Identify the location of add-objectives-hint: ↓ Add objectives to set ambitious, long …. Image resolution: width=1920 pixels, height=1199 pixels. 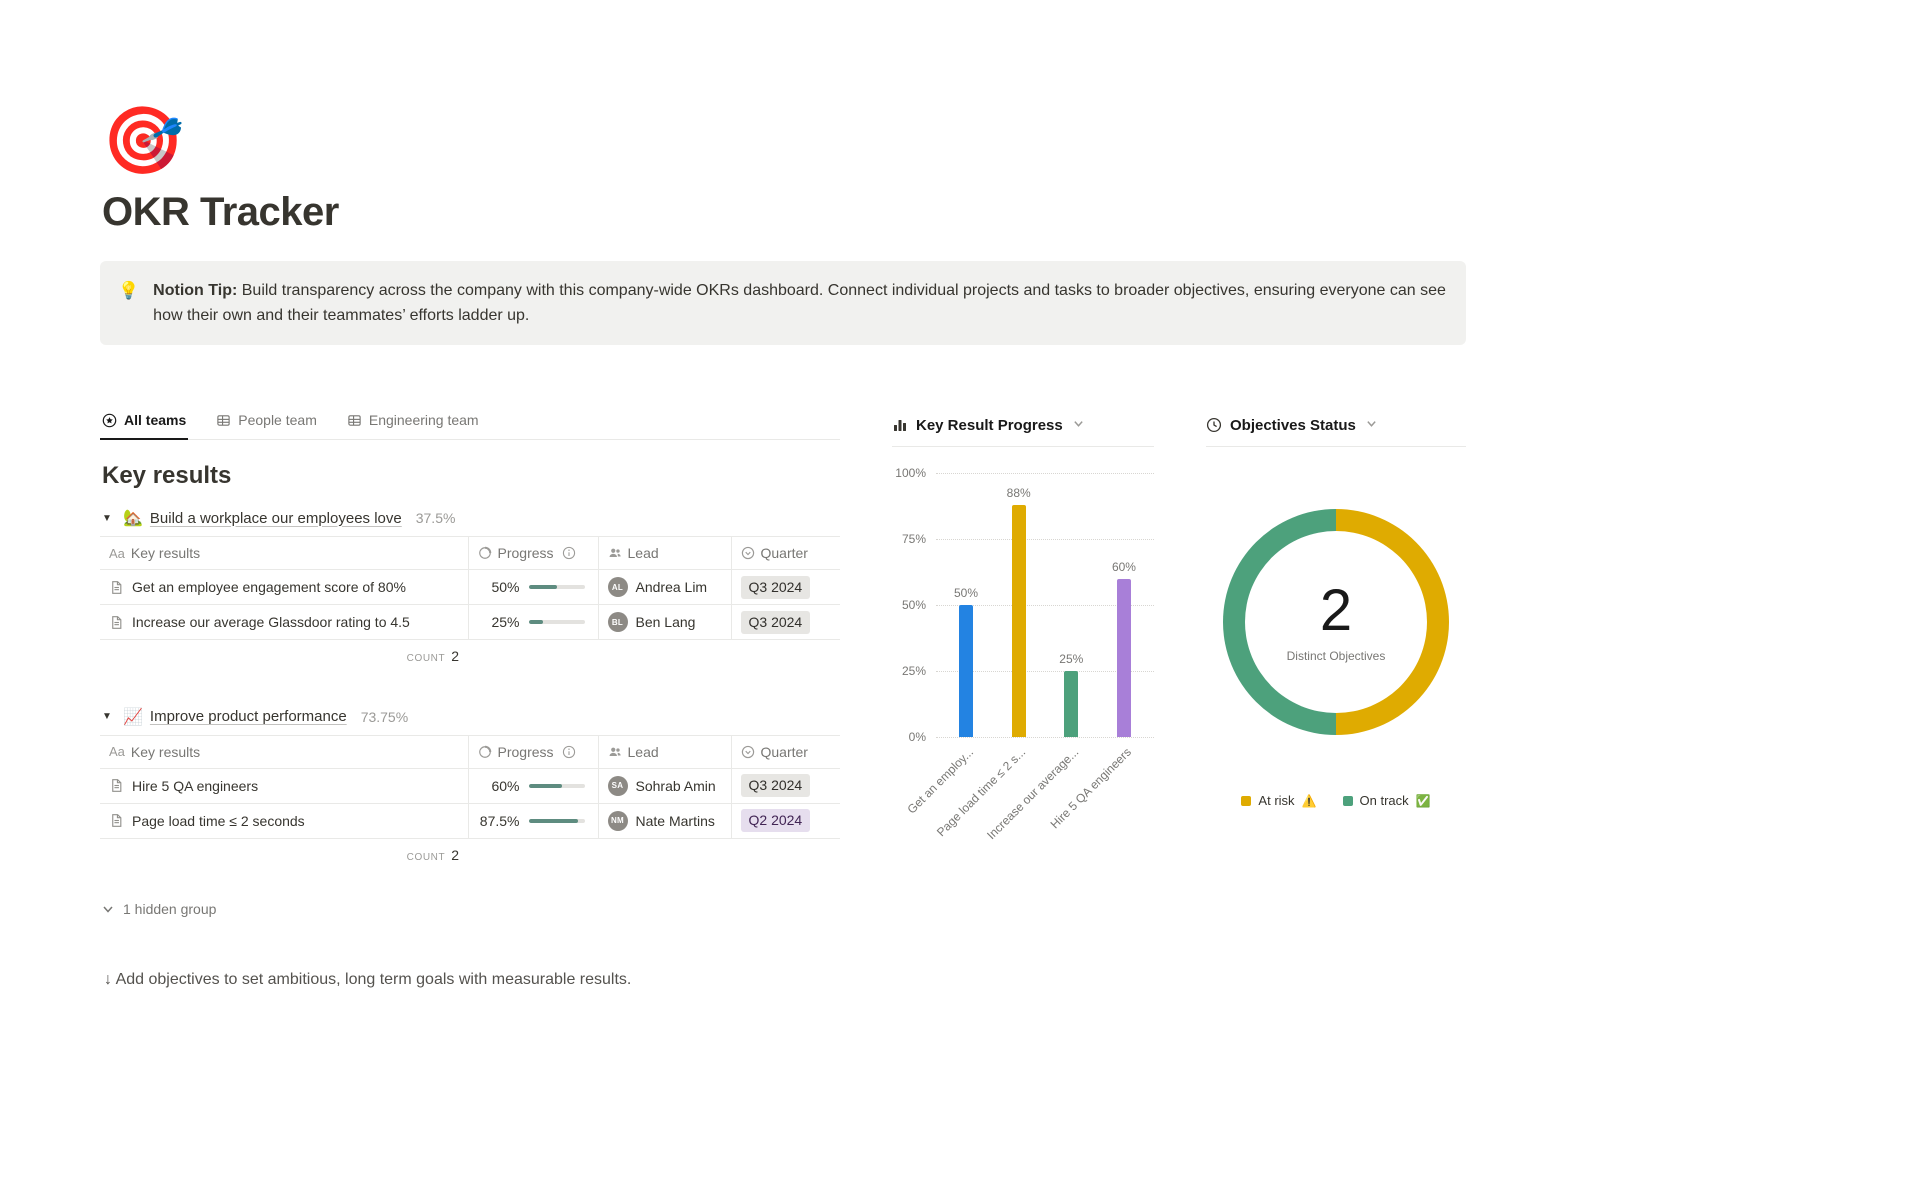
(368, 979).